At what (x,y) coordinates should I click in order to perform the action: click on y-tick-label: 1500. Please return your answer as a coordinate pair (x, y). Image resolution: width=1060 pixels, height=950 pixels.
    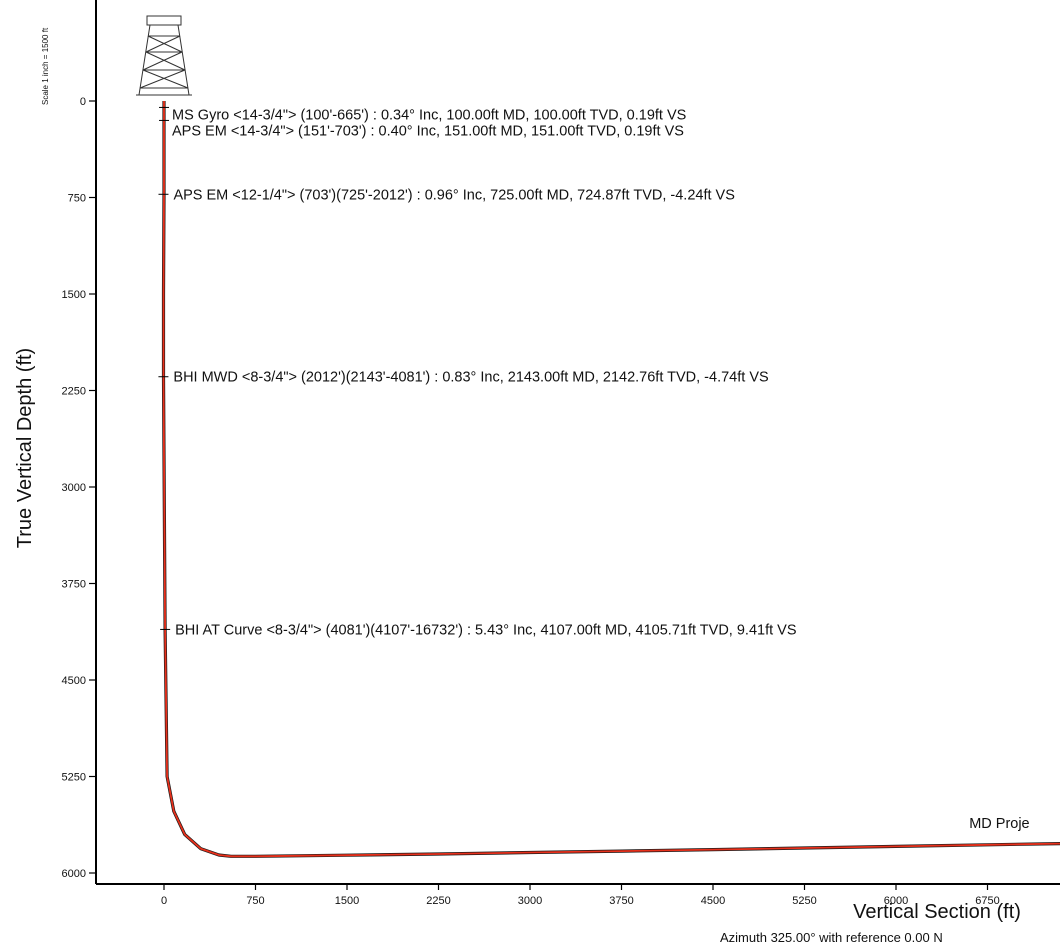
    Looking at the image, I should click on (74, 295).